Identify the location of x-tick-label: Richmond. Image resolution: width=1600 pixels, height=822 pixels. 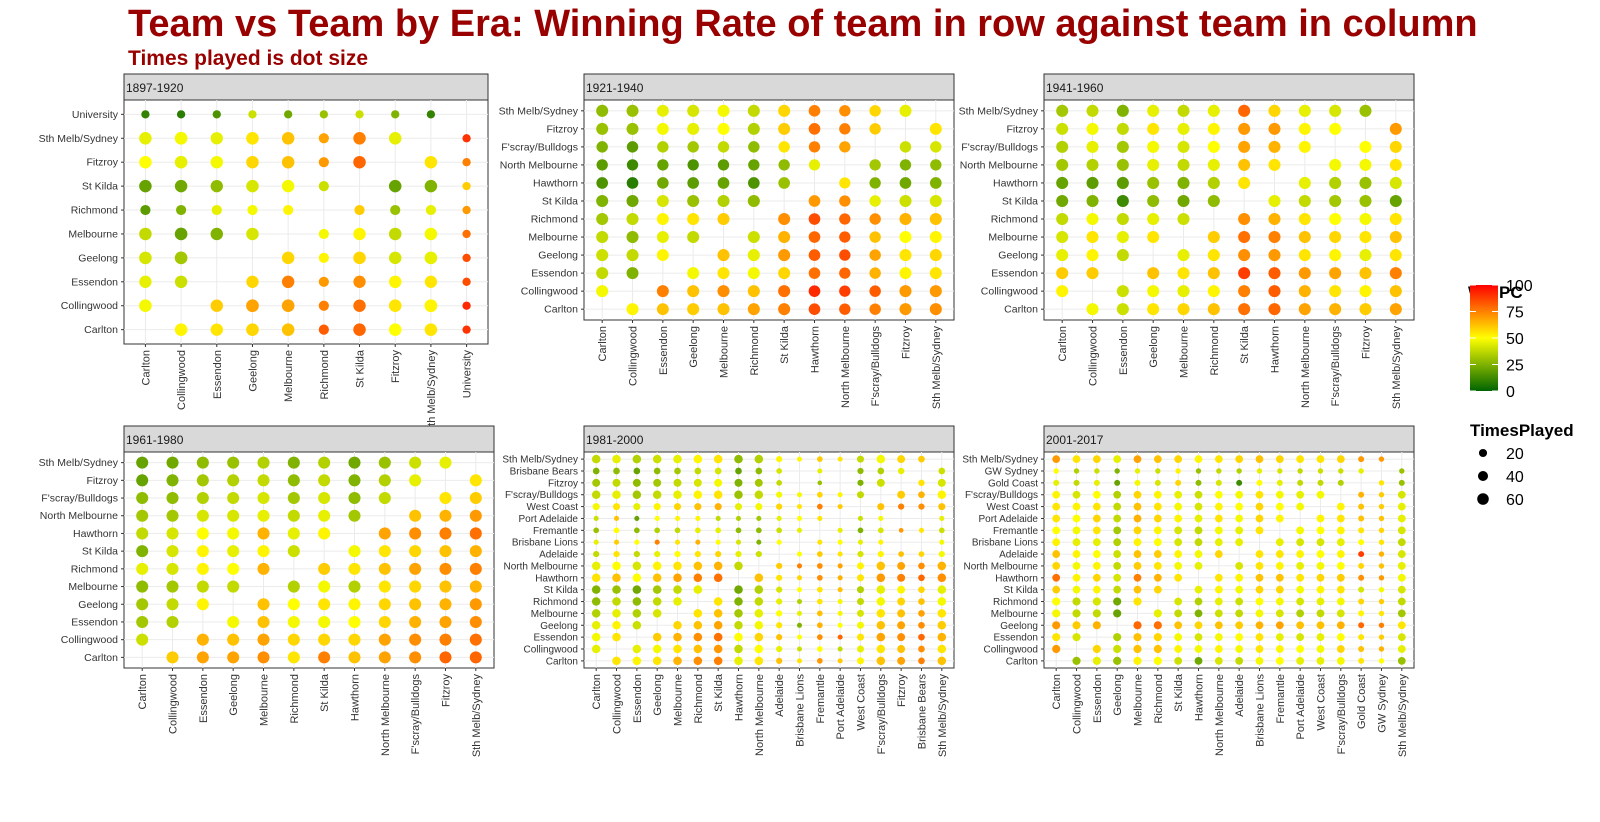
(1159, 699).